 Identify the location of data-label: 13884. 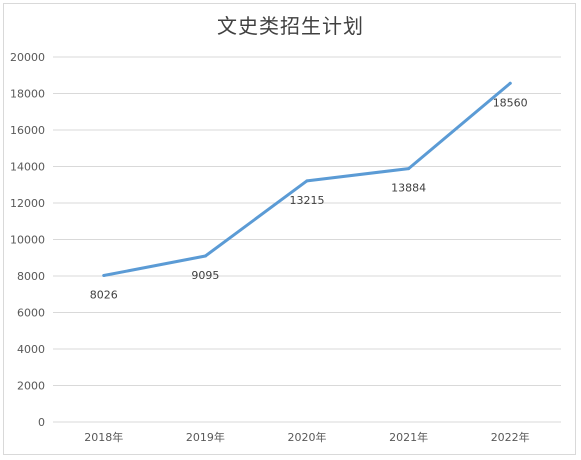
(408, 188).